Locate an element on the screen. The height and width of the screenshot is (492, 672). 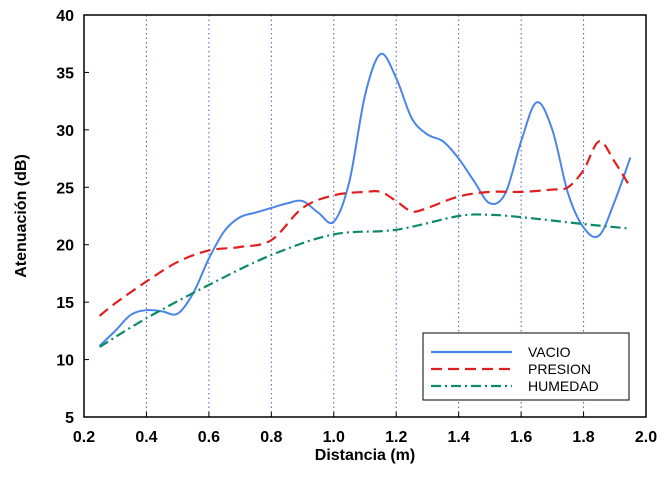
x-tick-label: 0.8 is located at coordinates (271, 437).